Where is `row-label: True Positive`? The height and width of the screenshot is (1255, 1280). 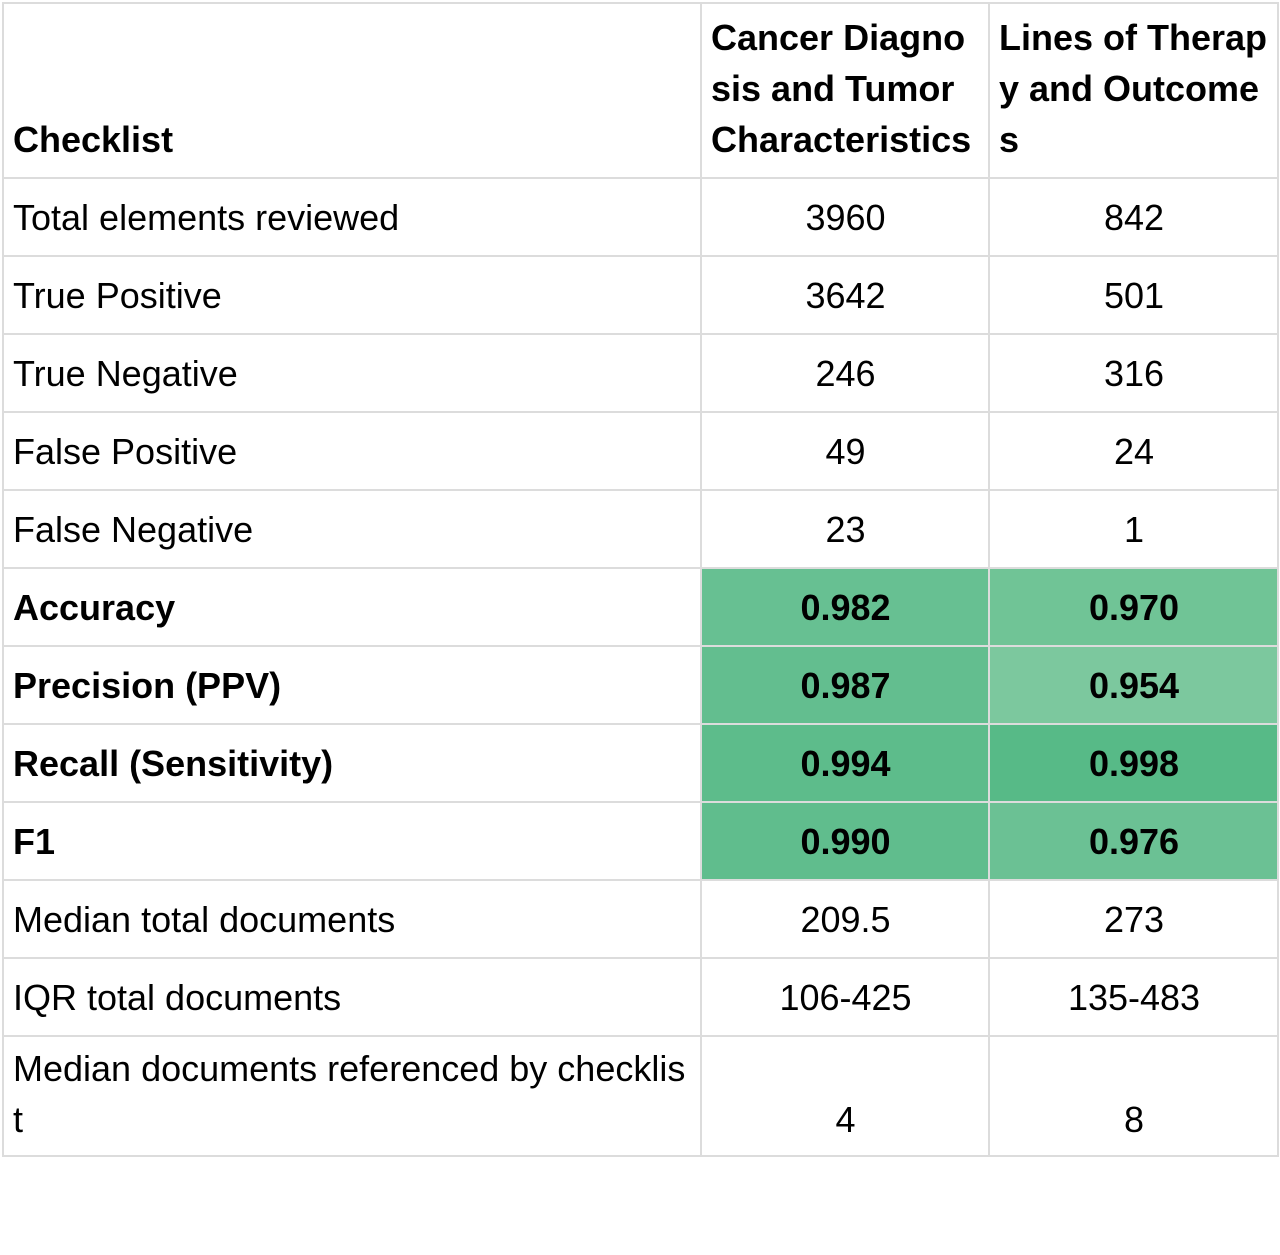
row-label: True Positive is located at coordinates (352, 295).